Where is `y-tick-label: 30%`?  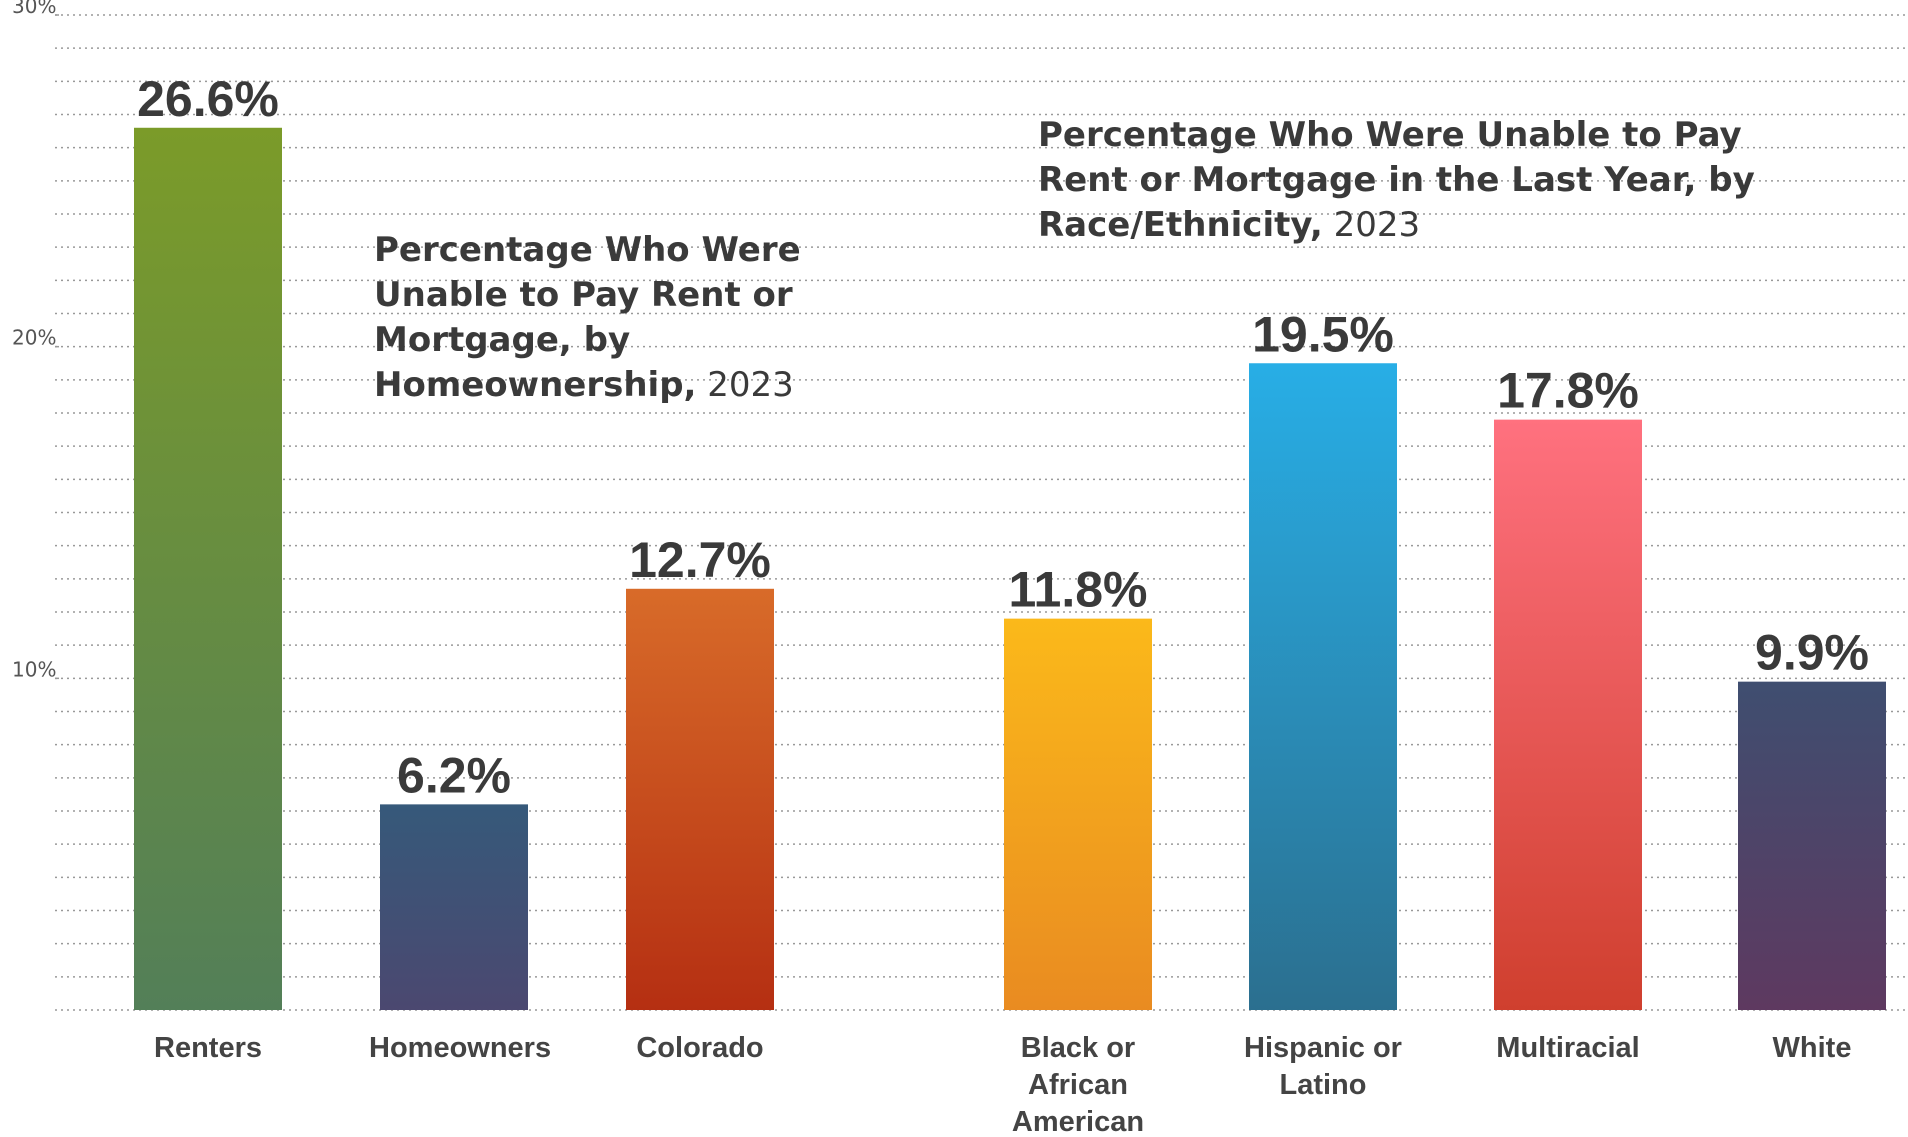
y-tick-label: 30% is located at coordinates (34, 9).